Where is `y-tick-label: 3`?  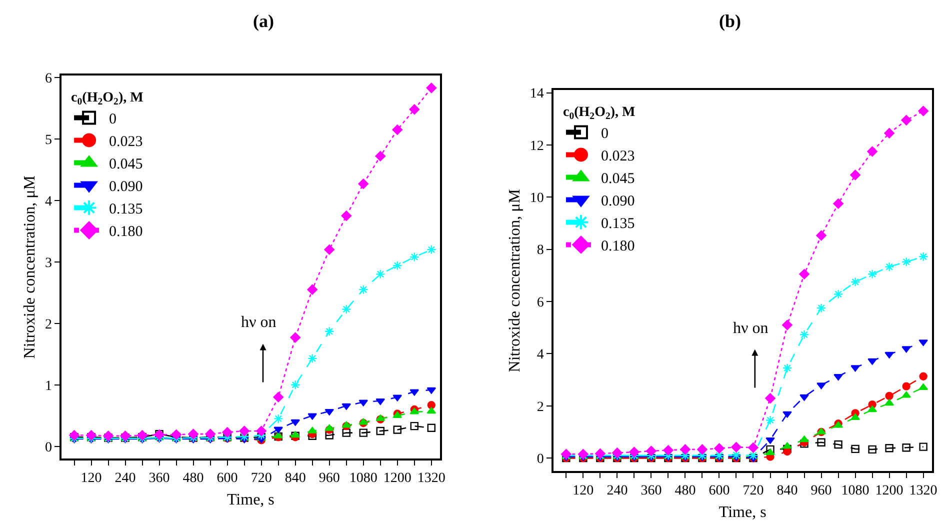 y-tick-label: 3 is located at coordinates (48, 263).